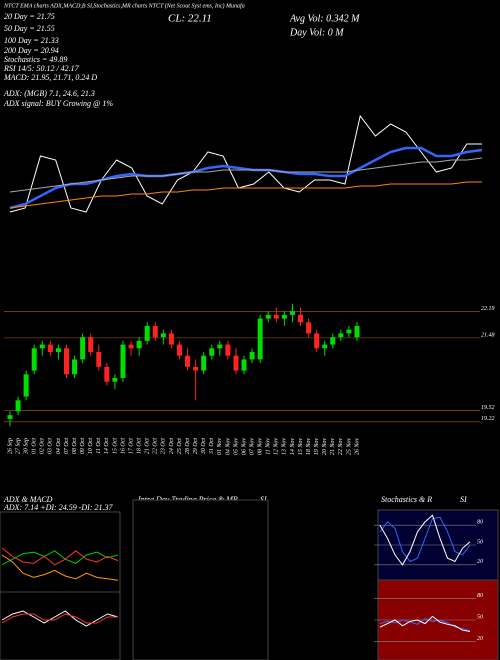  Describe the element at coordinates (220, 447) in the screenshot. I see `date-label: 01 Nov` at that location.